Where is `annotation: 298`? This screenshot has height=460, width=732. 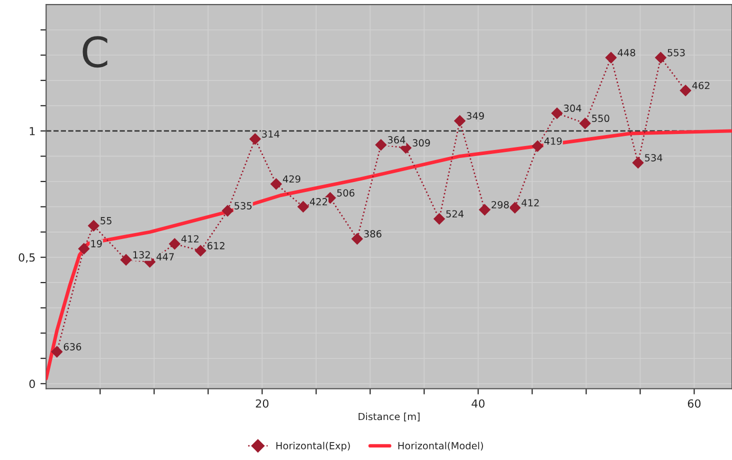
annotation: 298 is located at coordinates (500, 204).